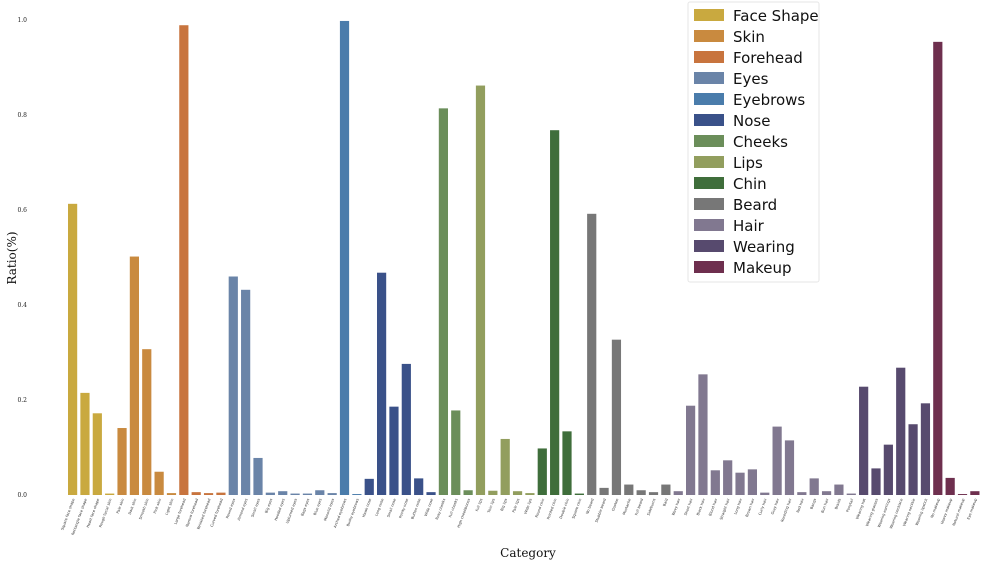 The height and width of the screenshot is (563, 997). I want to click on x-tick-label: No makeup, so click(935, 507).